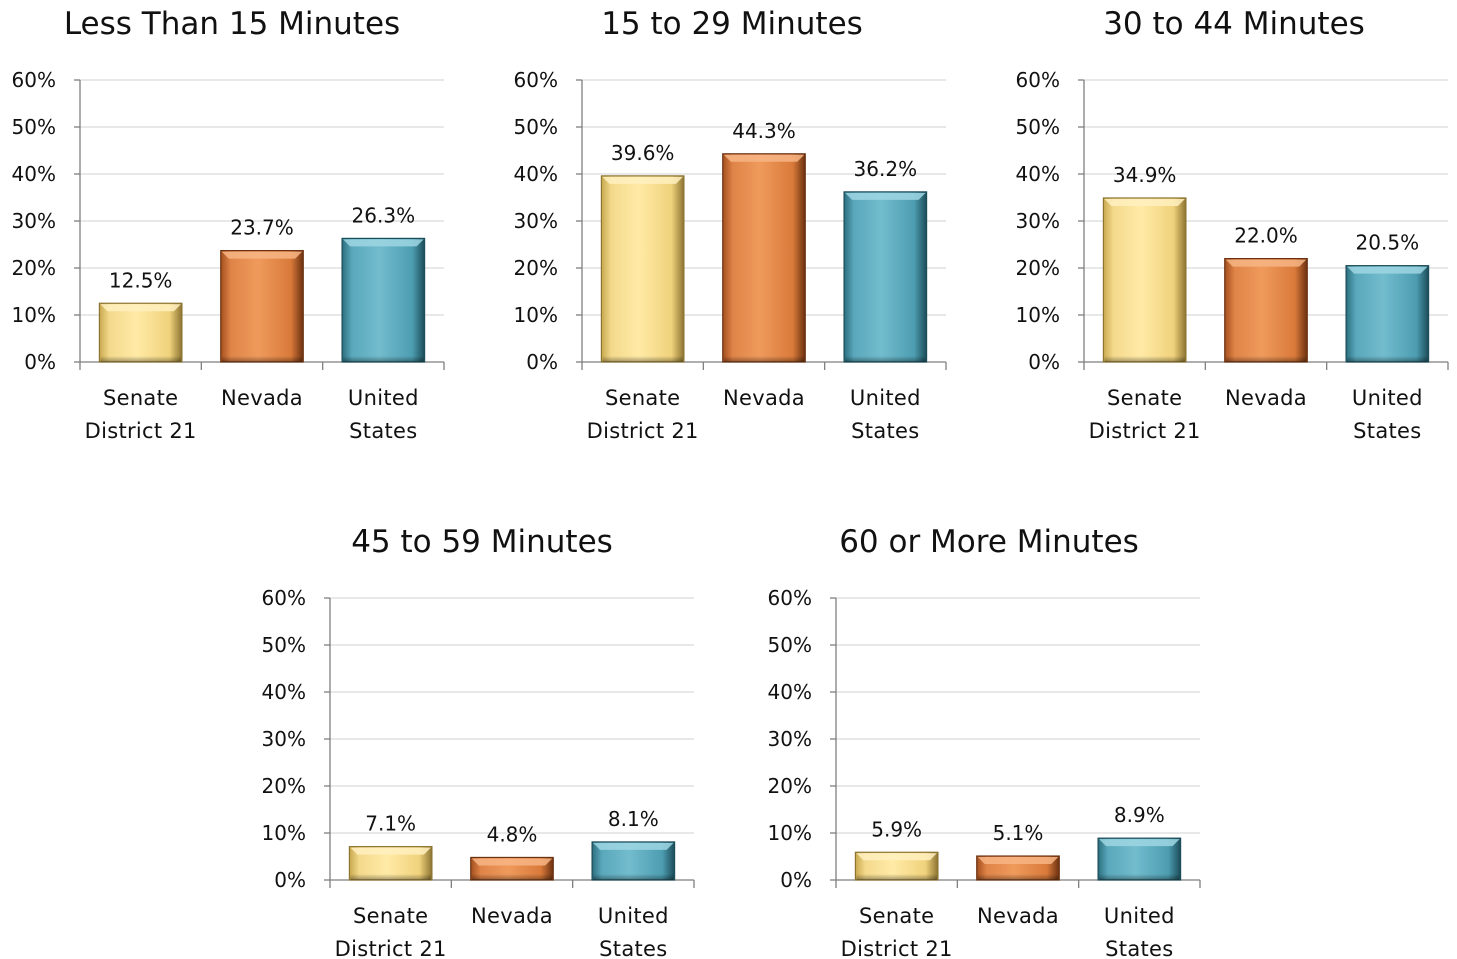  Describe the element at coordinates (989, 542) in the screenshot. I see `chart-title: 60 or More Minutes` at that location.